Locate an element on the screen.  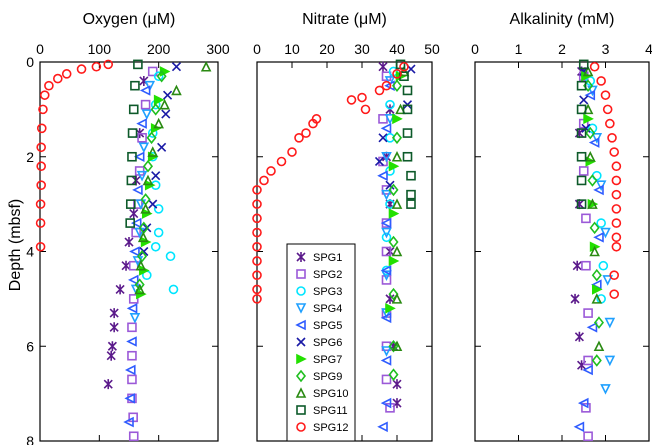
legend-marker-spg3 is located at coordinates (301, 291).